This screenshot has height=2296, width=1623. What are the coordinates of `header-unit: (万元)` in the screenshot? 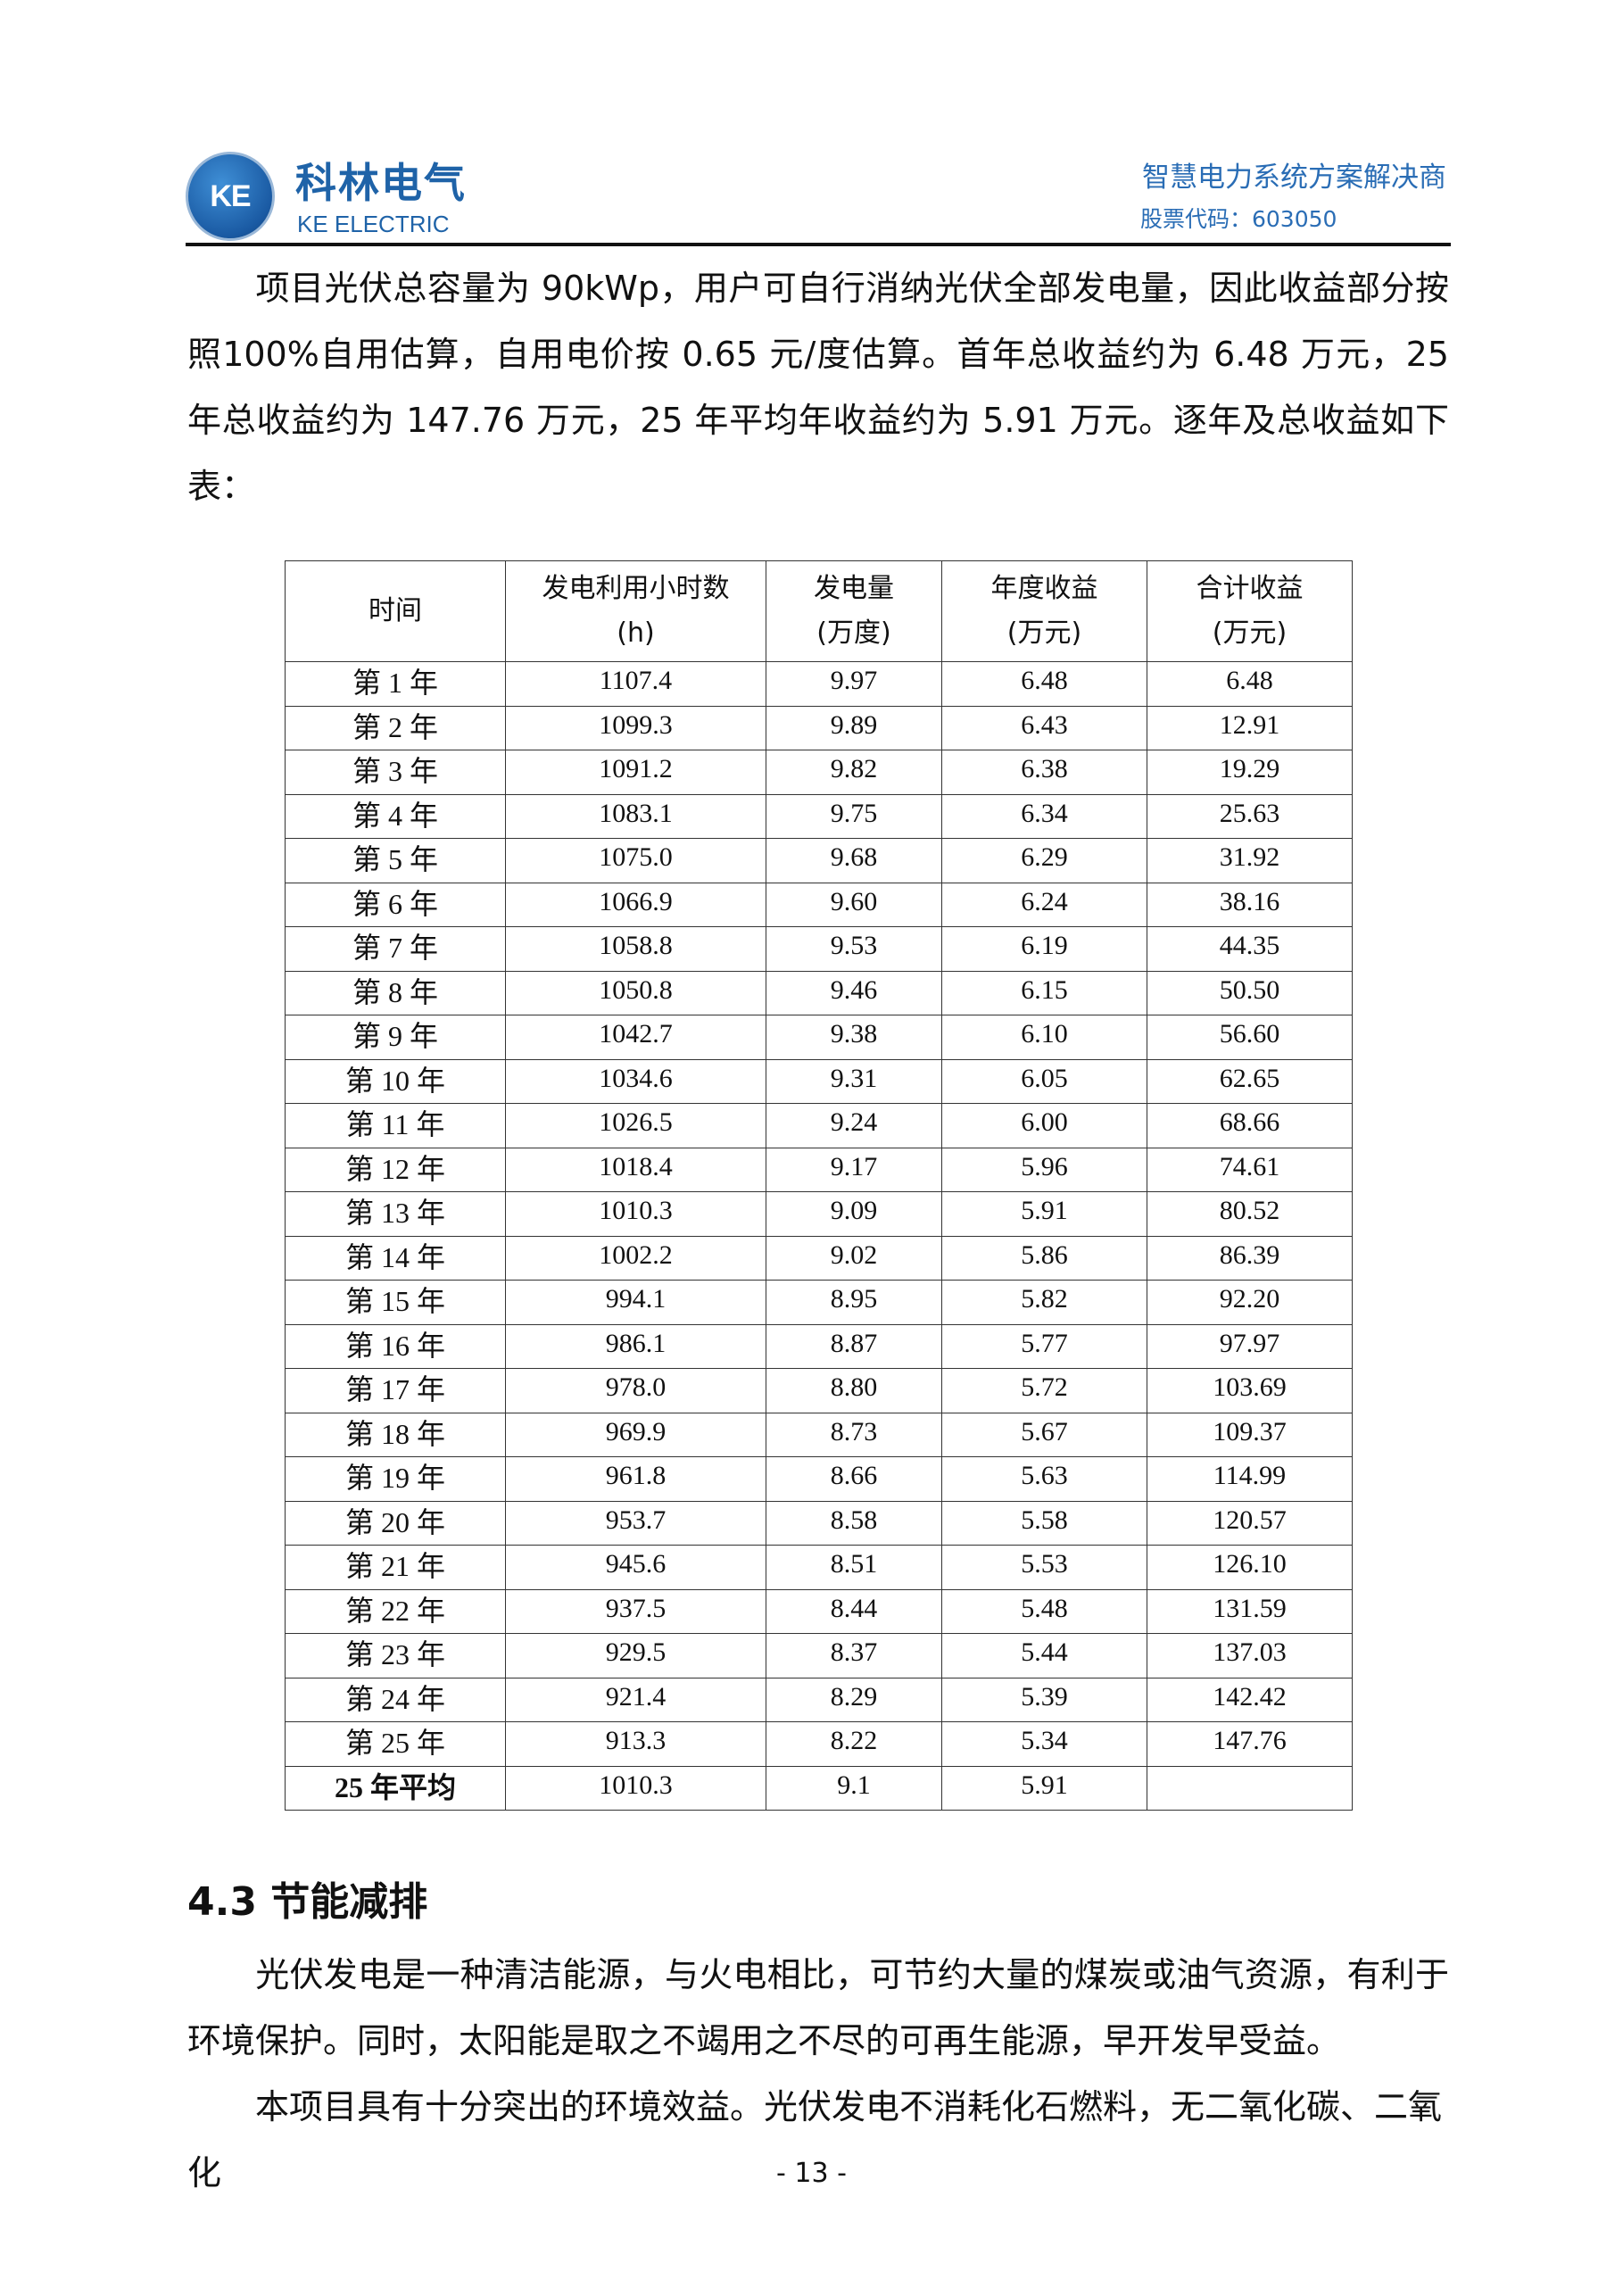 It's located at (1044, 633).